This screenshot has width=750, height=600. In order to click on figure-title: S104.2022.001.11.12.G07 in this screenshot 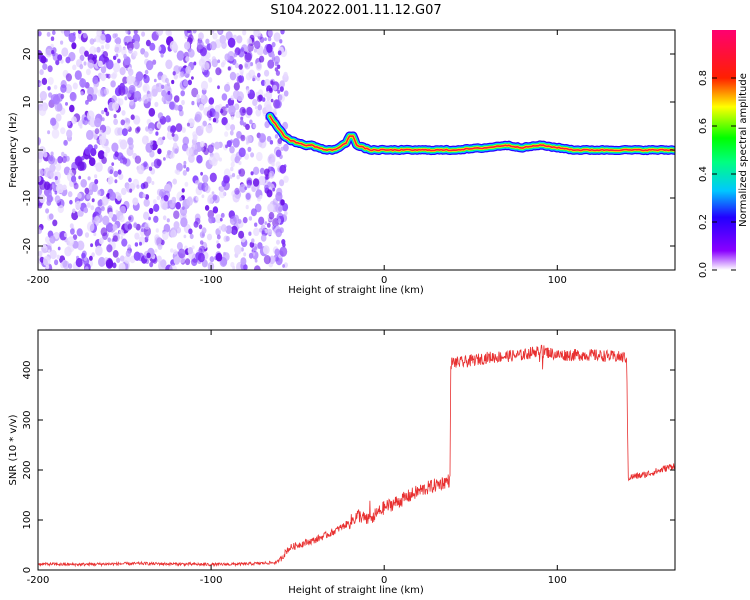, I will do `click(355, 10)`.